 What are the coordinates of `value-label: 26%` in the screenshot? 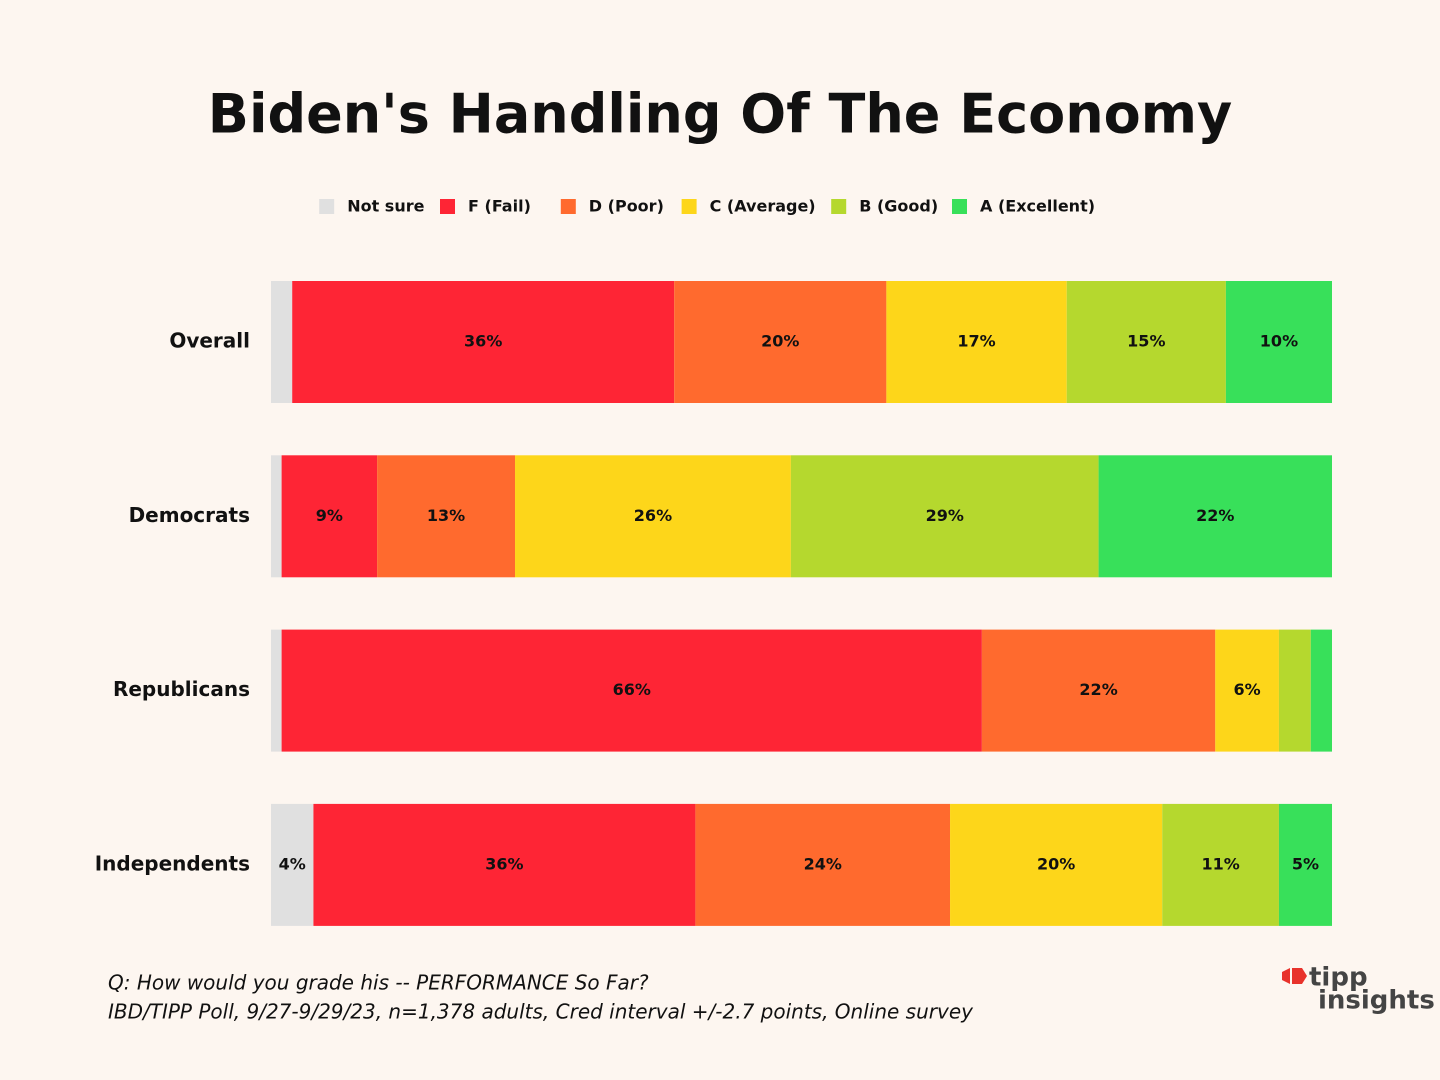 It's located at (653, 515).